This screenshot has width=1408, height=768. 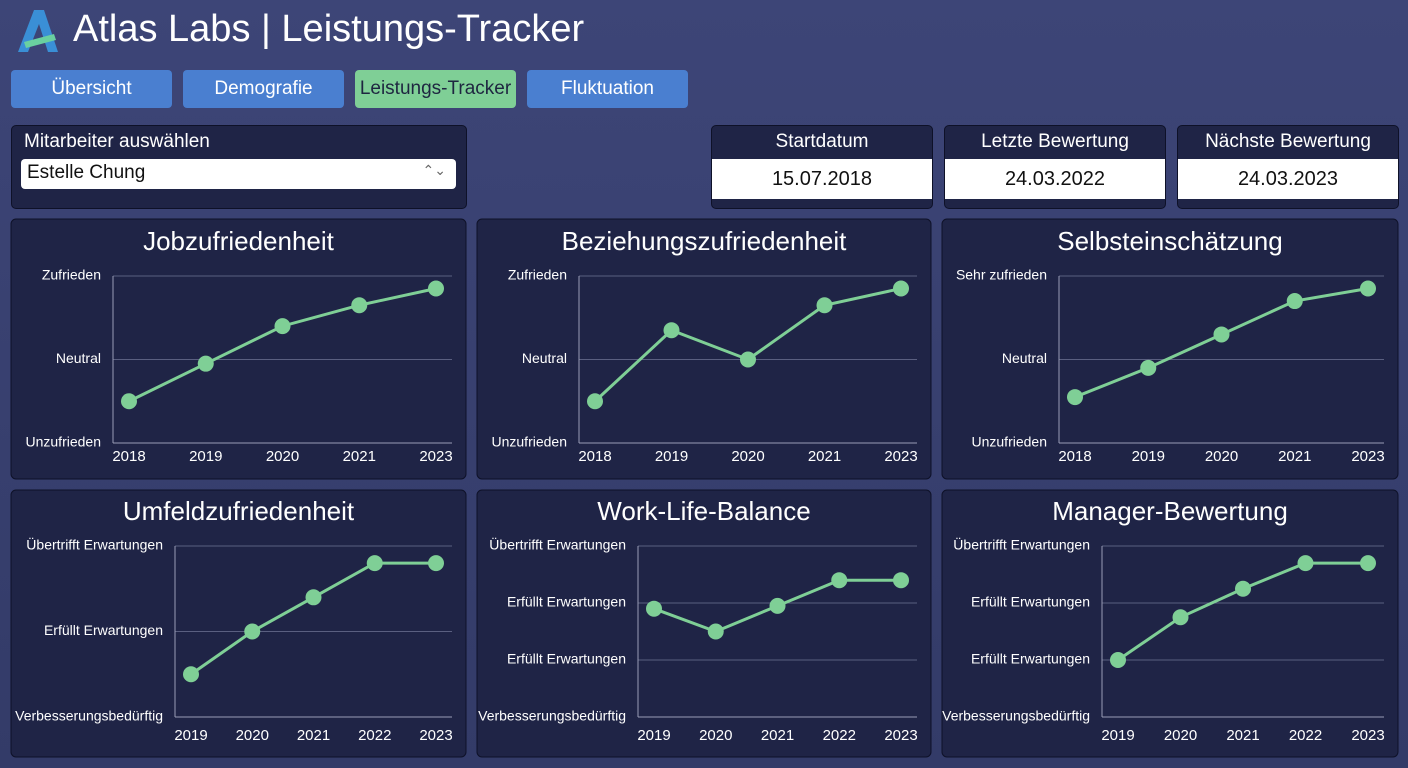 What do you see at coordinates (1288, 141) in the screenshot?
I see `date-label: Nächste Bewertung` at bounding box center [1288, 141].